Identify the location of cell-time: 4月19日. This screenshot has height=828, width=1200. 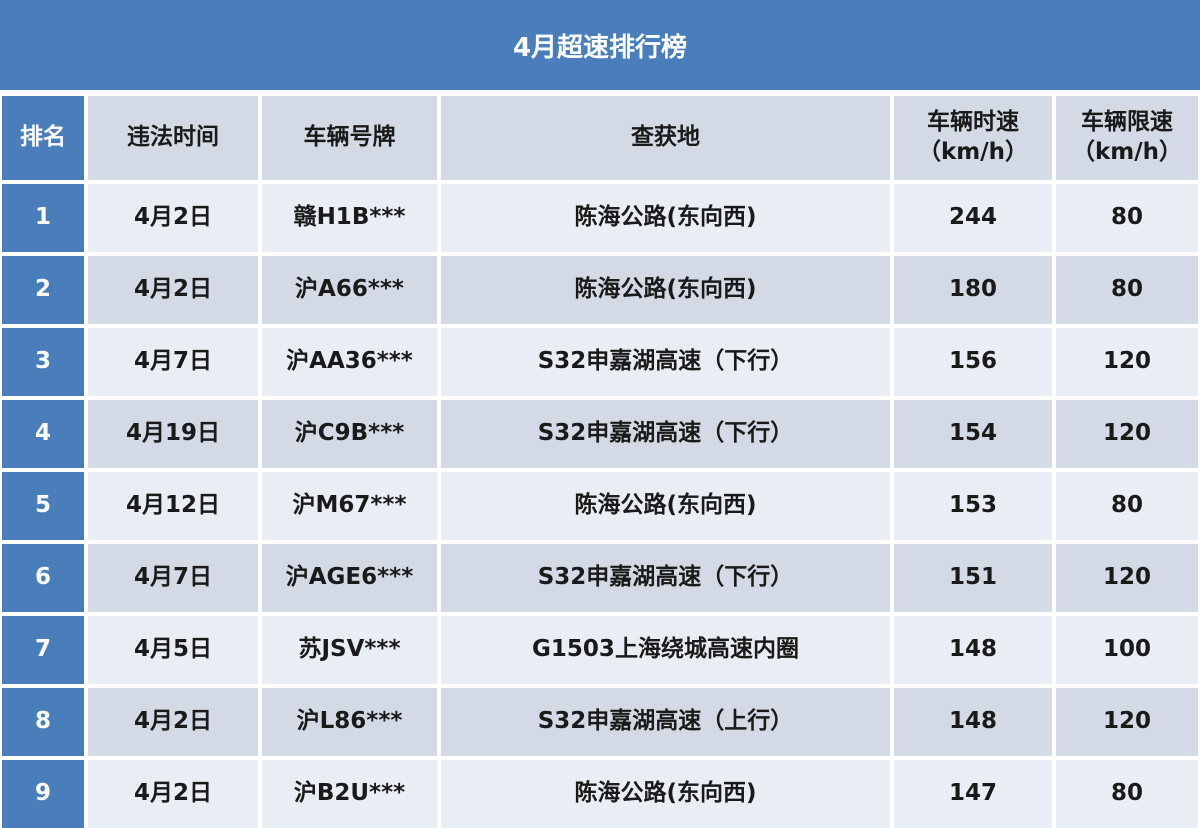
(173, 434).